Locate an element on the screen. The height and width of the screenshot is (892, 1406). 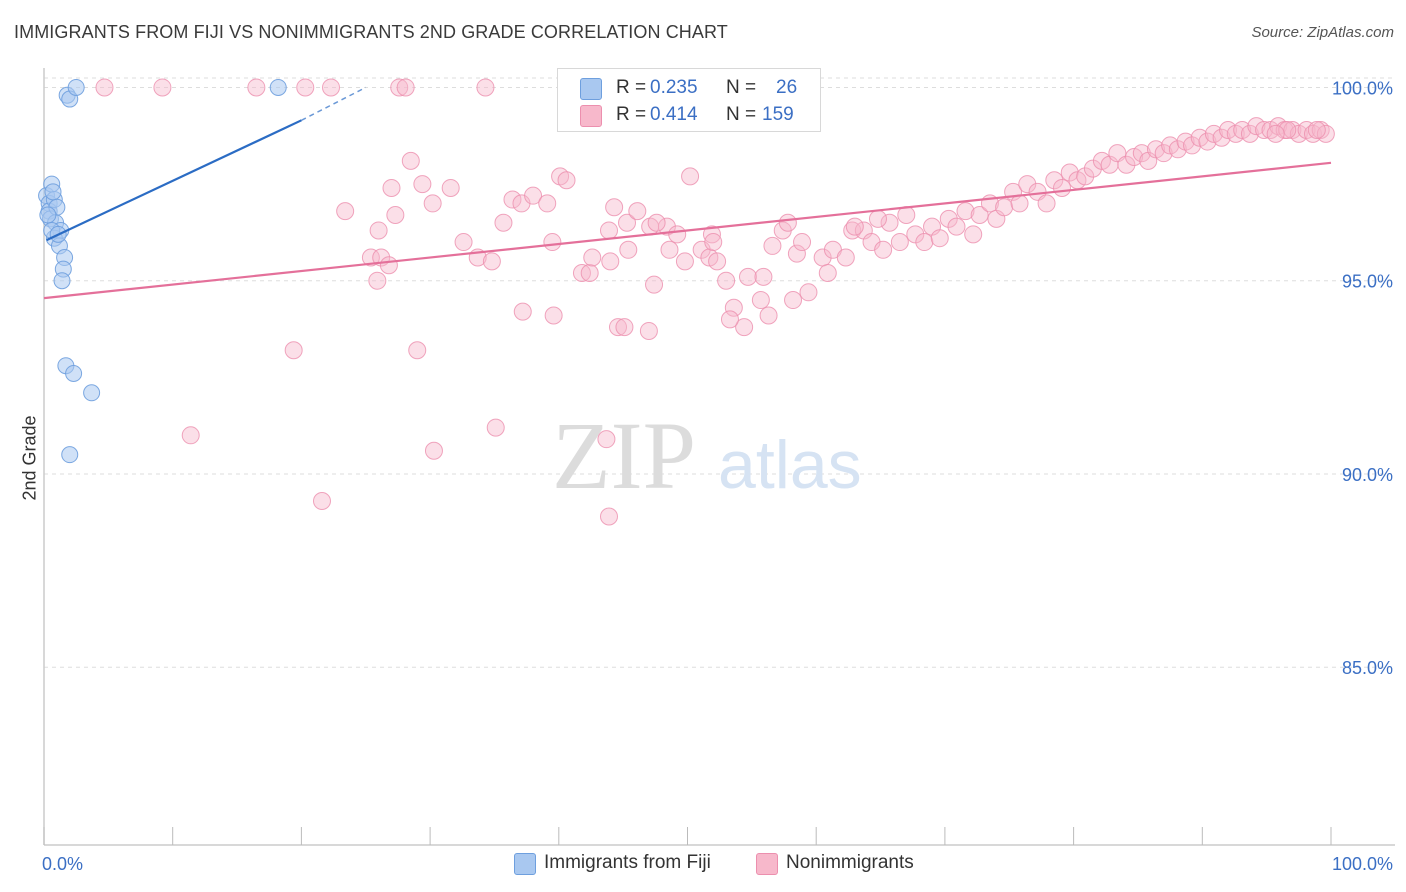
chart-source: Source: ZipAtlas.com is located at coordinates (1322, 32).